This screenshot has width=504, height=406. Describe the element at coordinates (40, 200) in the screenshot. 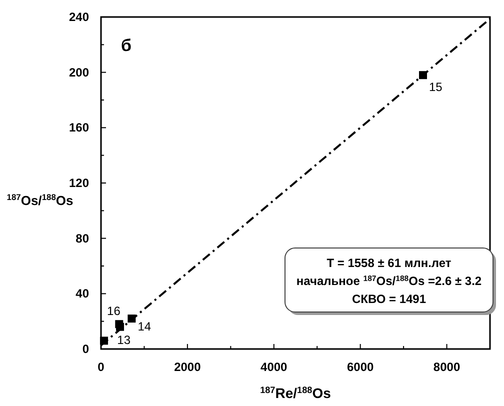

I see `y-axis-title: $^{187}$Os/$^{188}$Os` at that location.